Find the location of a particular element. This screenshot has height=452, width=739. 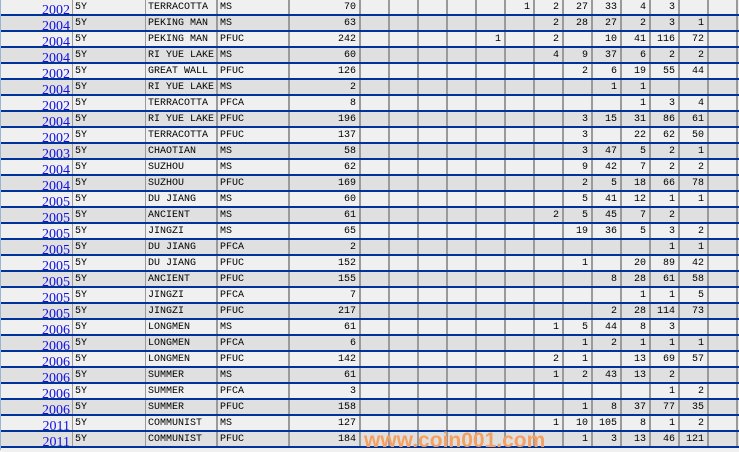

total-cell: 62 is located at coordinates (325, 167).